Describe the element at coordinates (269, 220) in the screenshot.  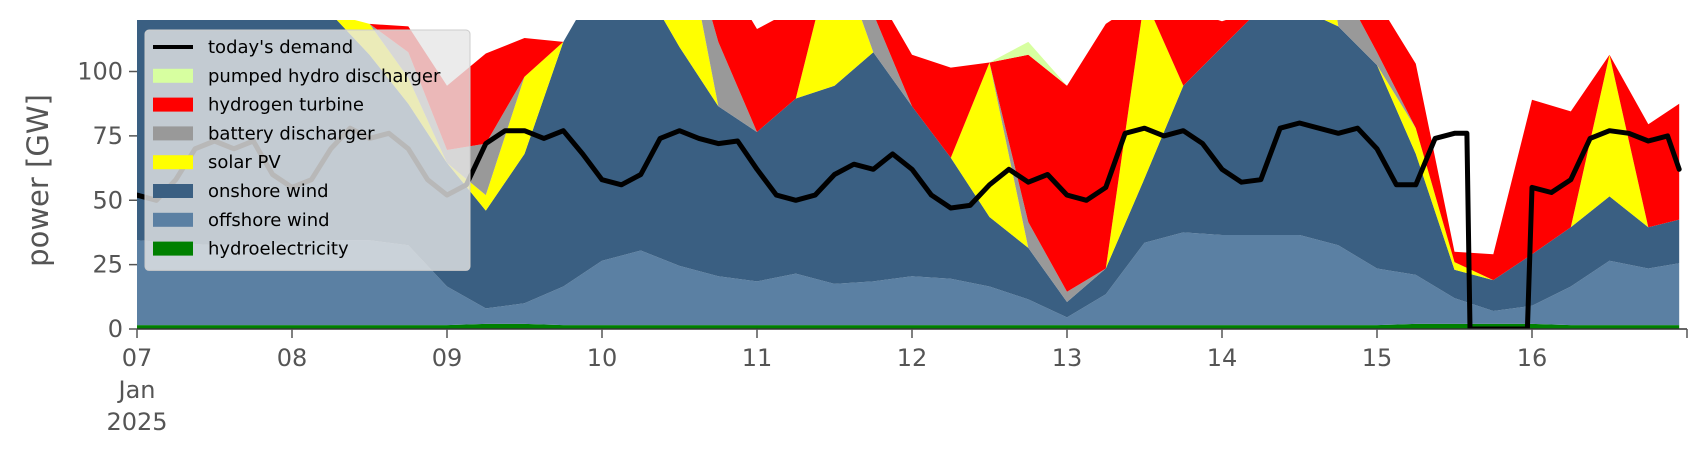
I see `legend-label-offshore-wind: offshore wind` at that location.